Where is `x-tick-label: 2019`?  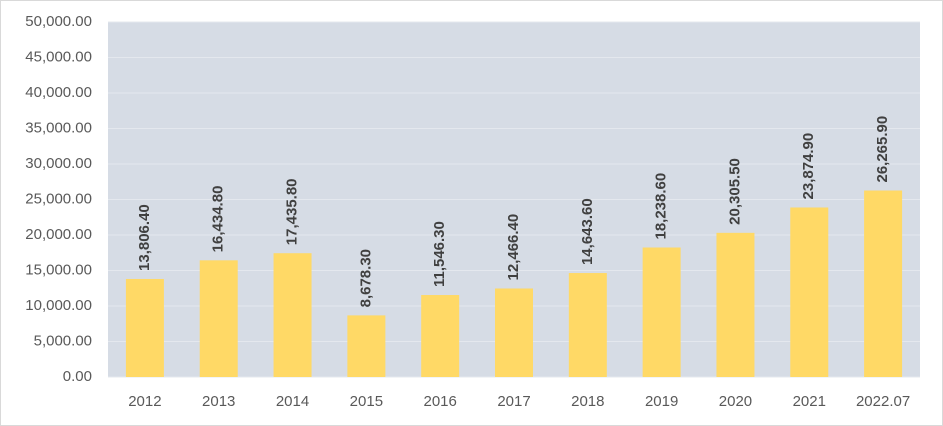 x-tick-label: 2019 is located at coordinates (661, 401).